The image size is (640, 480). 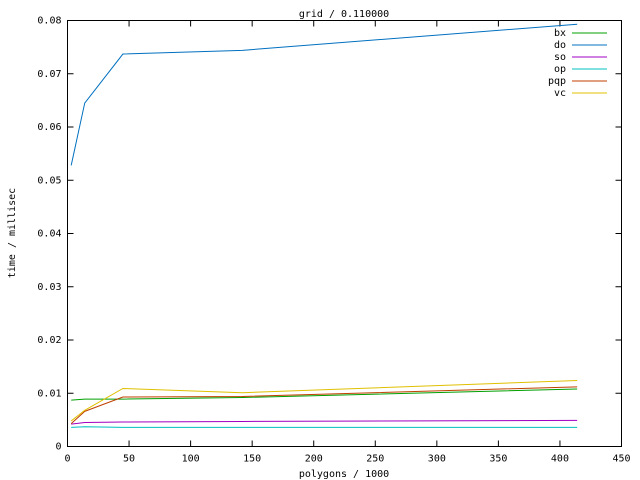 I want to click on x-tick-label: 100, so click(x=191, y=459).